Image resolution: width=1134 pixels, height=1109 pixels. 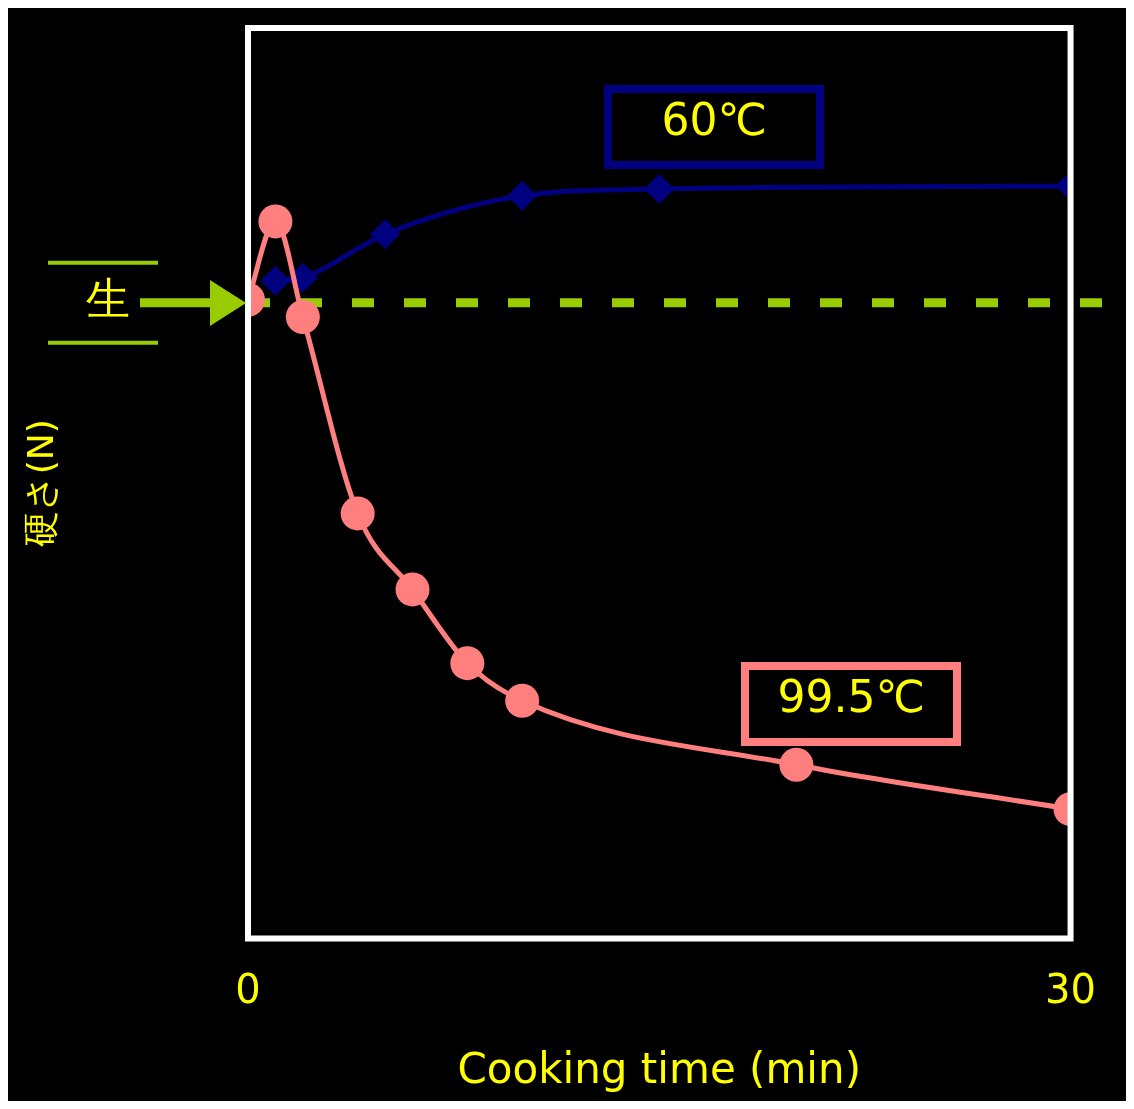 What do you see at coordinates (248, 988) in the screenshot?
I see `x-tick-label: 0` at bounding box center [248, 988].